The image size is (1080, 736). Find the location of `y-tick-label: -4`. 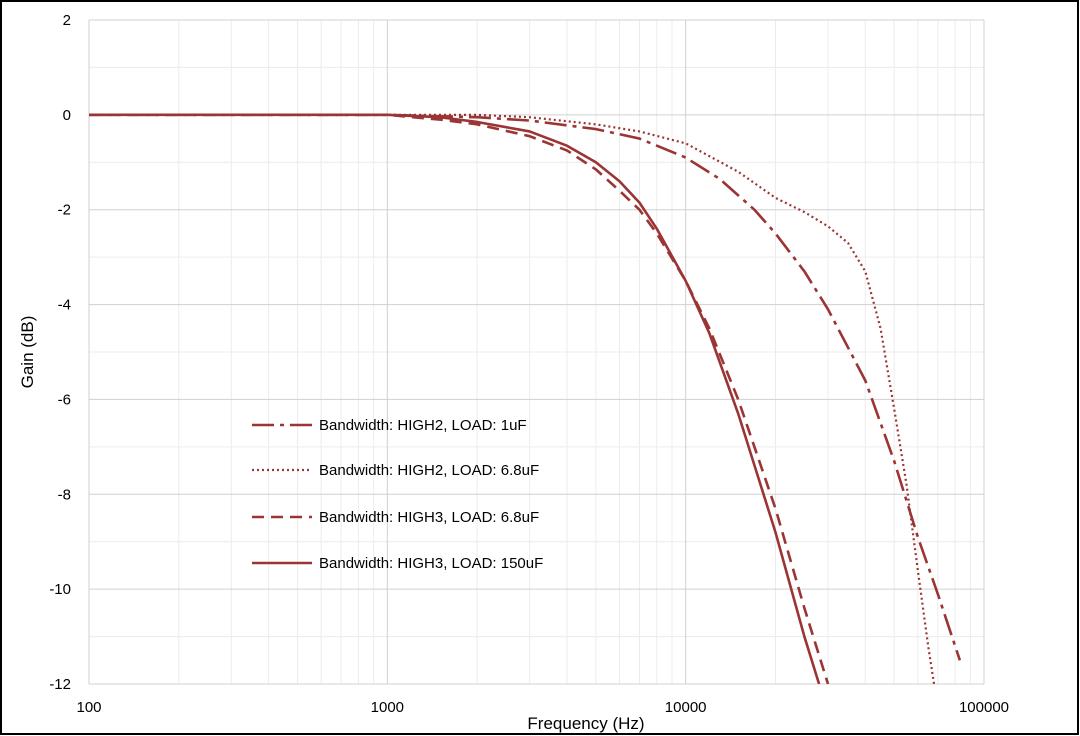

y-tick-label: -4 is located at coordinates (64, 305).